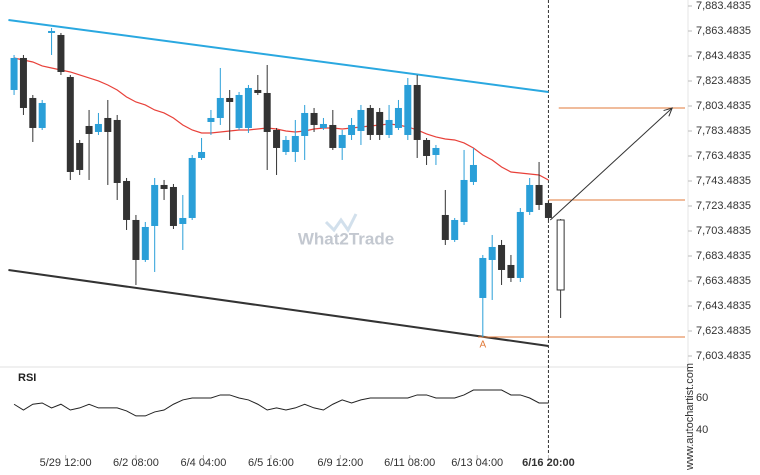 The width and height of the screenshot is (760, 475). I want to click on watermark, so click(341, 223).